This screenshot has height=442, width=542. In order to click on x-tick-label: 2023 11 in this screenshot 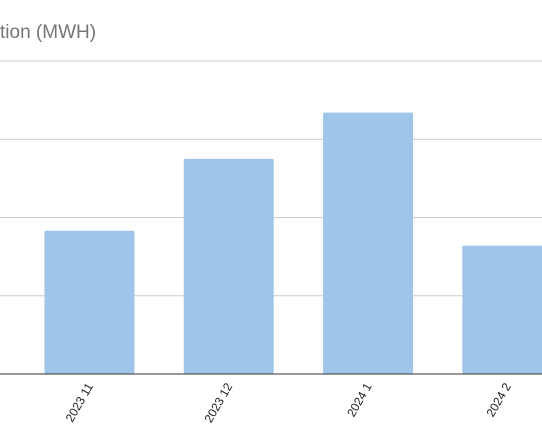, I will do `click(80, 402)`.